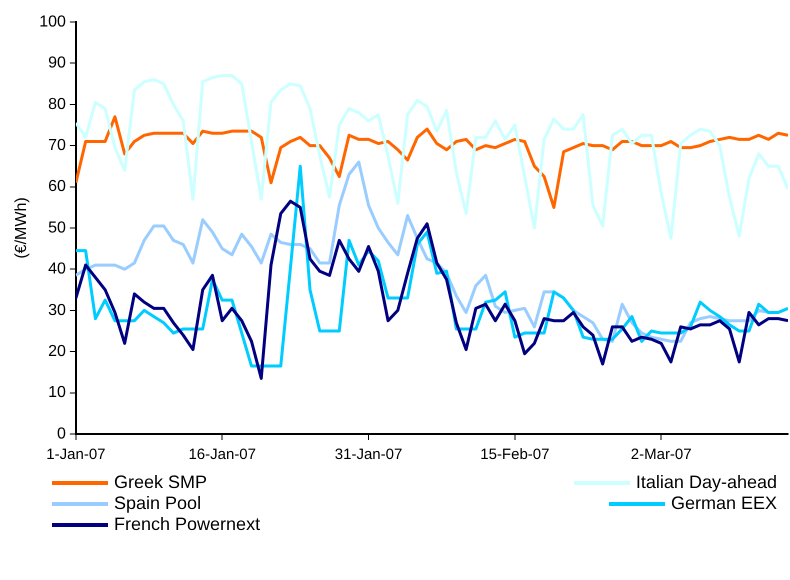 The height and width of the screenshot is (580, 790). I want to click on x-tick-label: 2-Mar-07, so click(661, 455).